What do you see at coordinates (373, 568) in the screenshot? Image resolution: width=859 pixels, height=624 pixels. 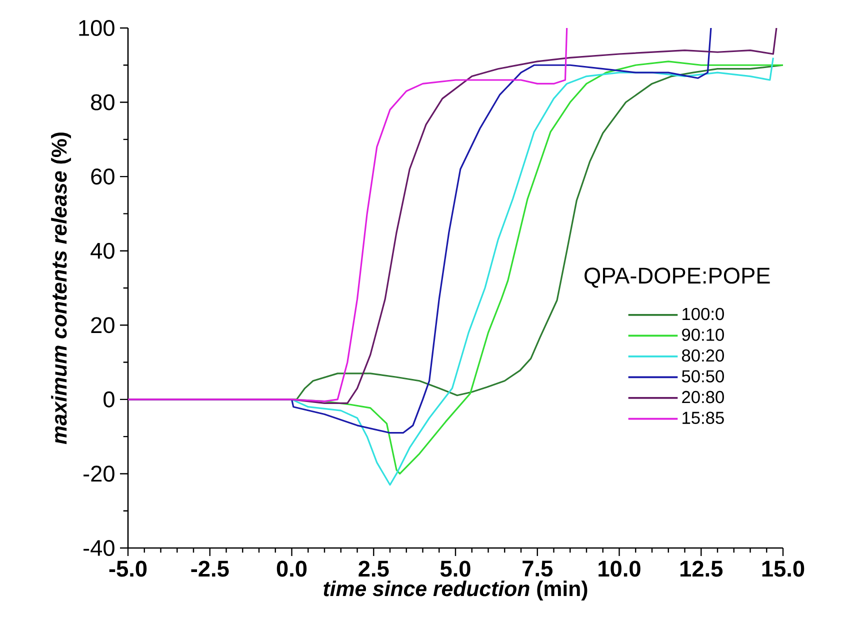 I see `x-tick-label: 2.5` at bounding box center [373, 568].